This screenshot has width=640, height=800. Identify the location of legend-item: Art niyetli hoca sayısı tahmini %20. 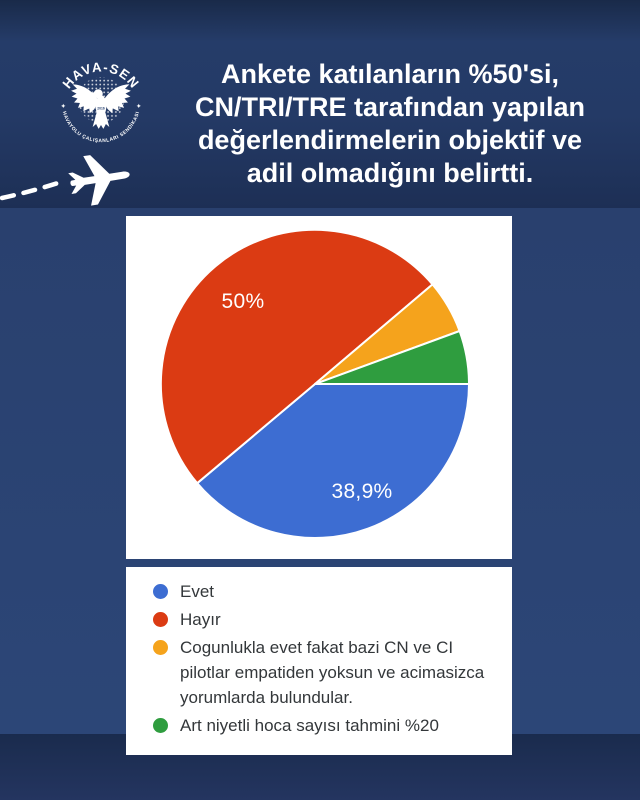
(328, 725).